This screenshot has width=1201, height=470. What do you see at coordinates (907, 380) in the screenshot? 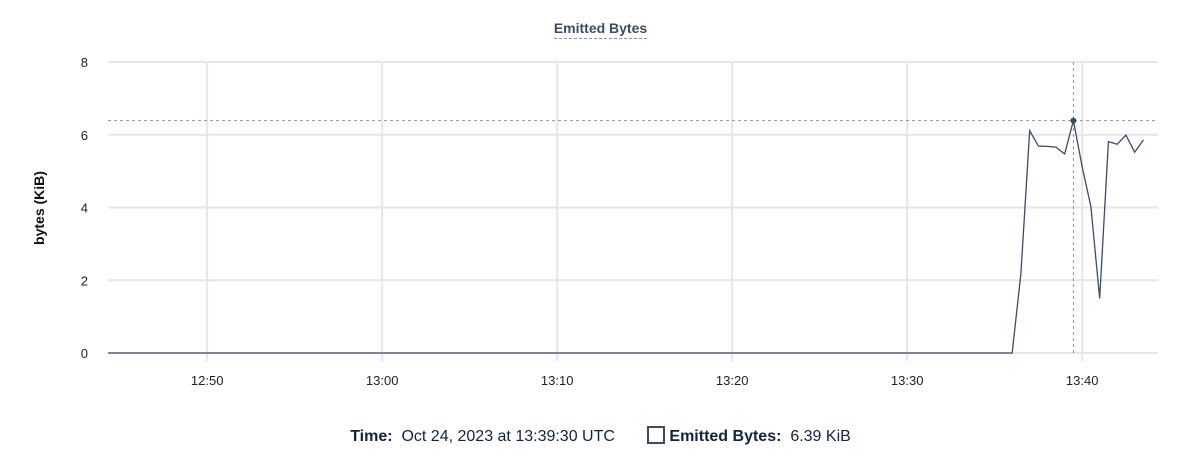
I see `x-tick-label: 13:30` at bounding box center [907, 380].